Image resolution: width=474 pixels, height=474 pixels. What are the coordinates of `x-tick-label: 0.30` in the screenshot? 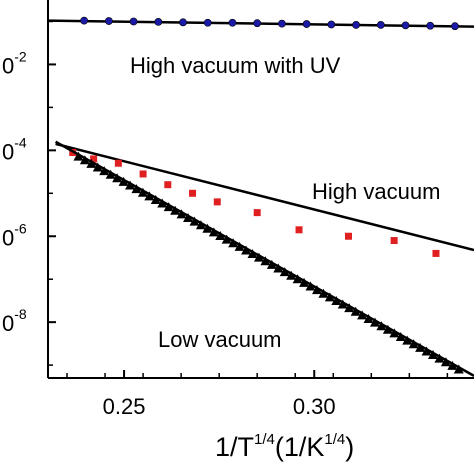 It's located at (314, 406).